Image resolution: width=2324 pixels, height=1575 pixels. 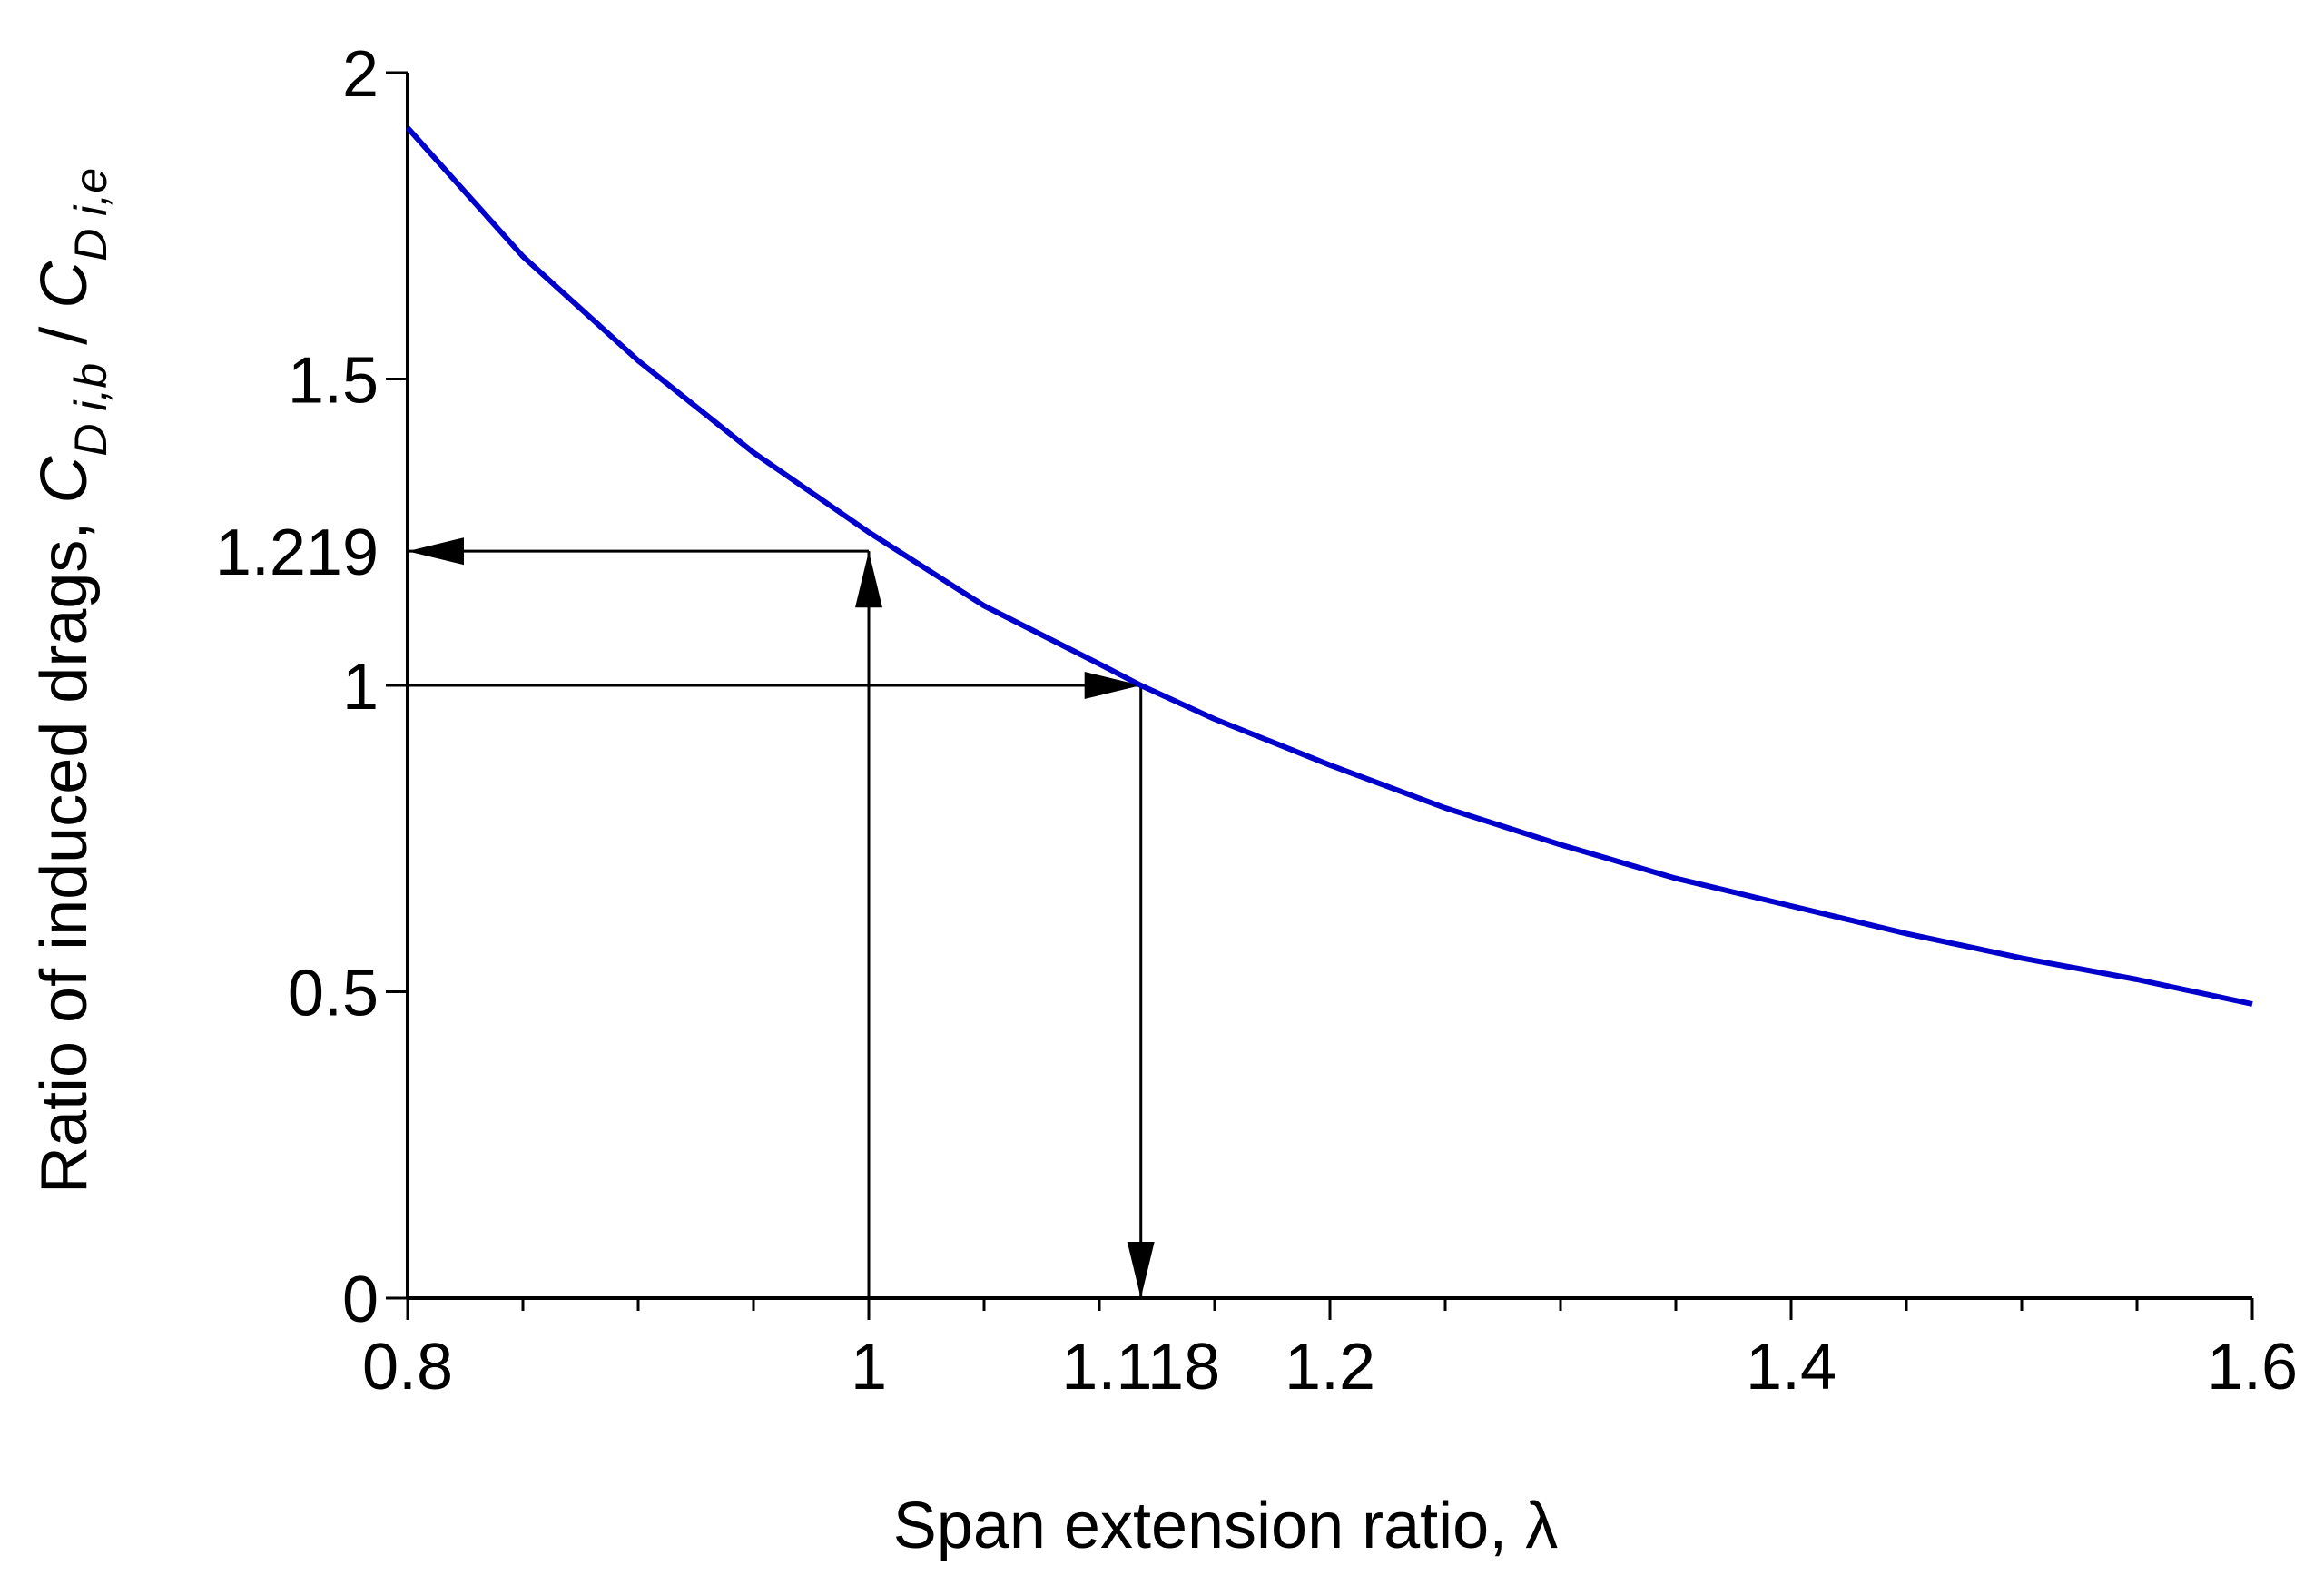 What do you see at coordinates (1140, 1367) in the screenshot?
I see `x-tick-label: 1.118` at bounding box center [1140, 1367].